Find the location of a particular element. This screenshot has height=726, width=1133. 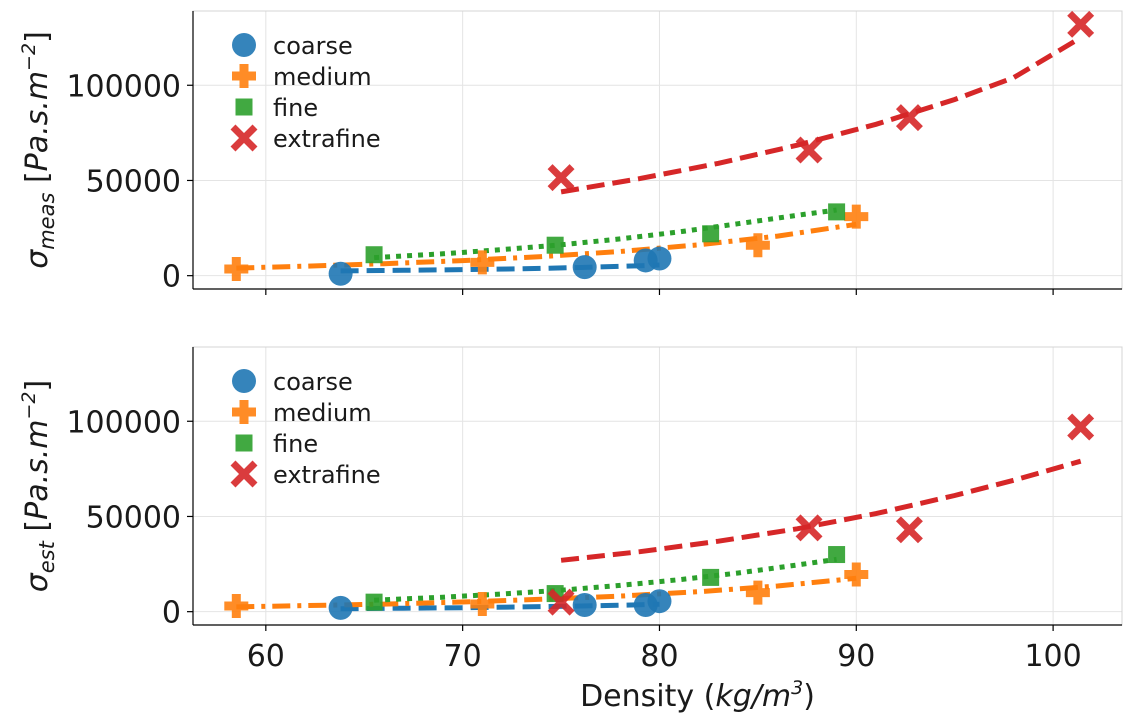

x-axis-label: Density (kg/m3) is located at coordinates (697, 695).